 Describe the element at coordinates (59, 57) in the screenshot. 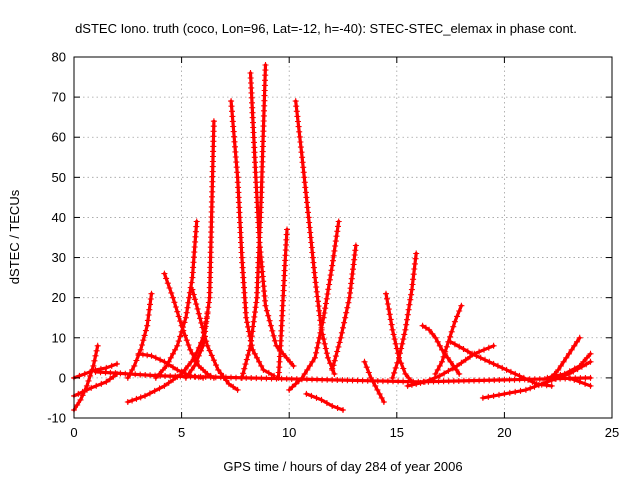

I see `y-tick-label: 80` at that location.